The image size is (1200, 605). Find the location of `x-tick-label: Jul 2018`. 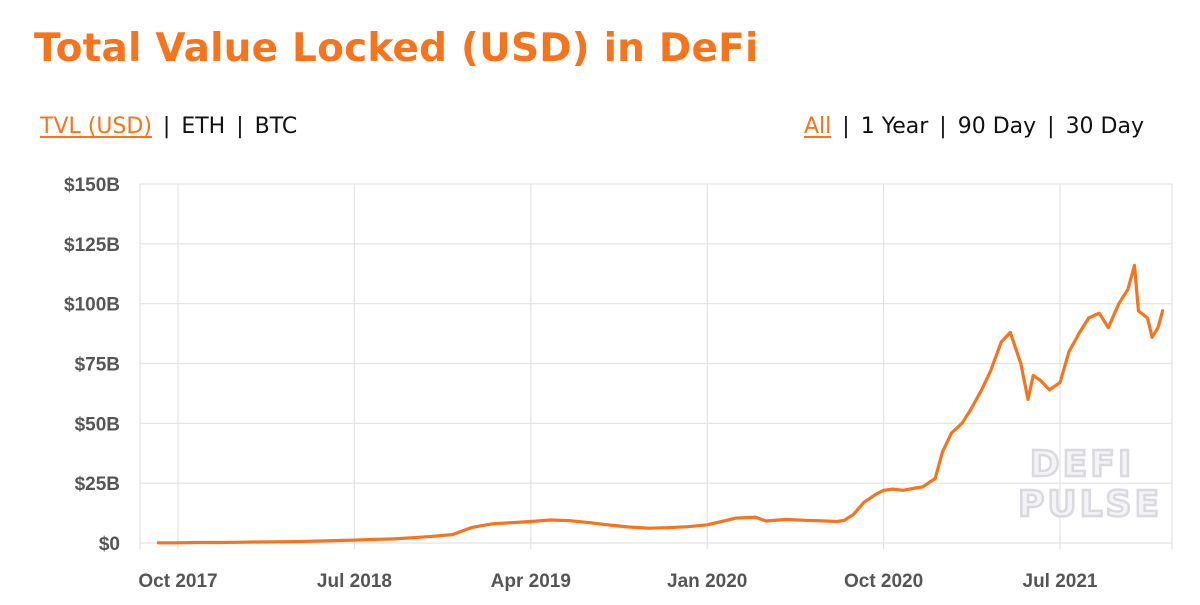

x-tick-label: Jul 2018 is located at coordinates (354, 581).